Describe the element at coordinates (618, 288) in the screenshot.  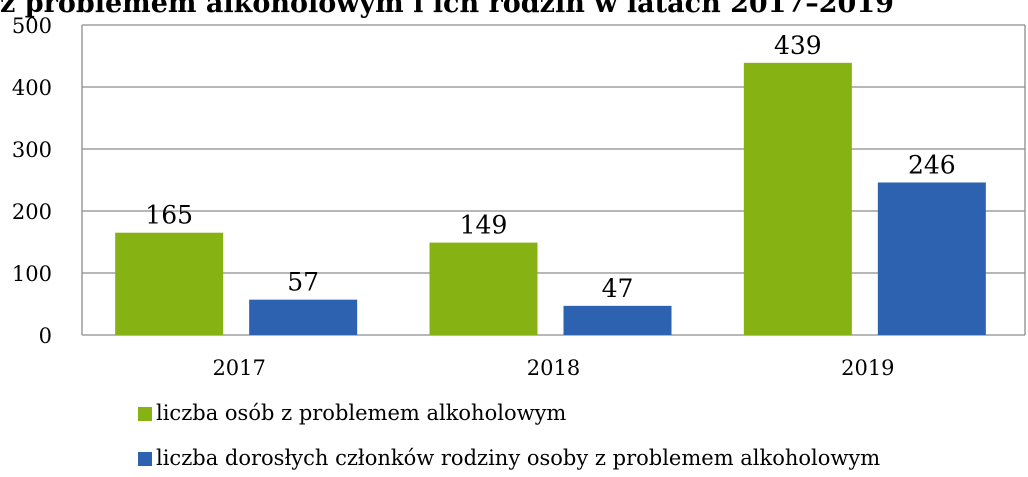
I see `data-label: 47` at that location.